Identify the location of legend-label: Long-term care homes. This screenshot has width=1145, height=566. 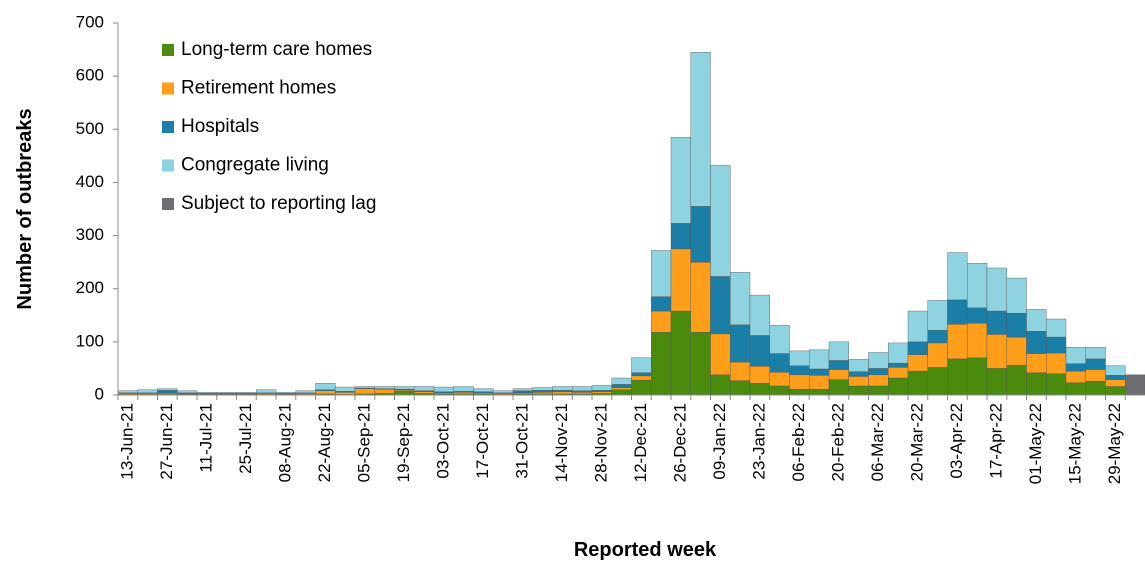
(276, 49).